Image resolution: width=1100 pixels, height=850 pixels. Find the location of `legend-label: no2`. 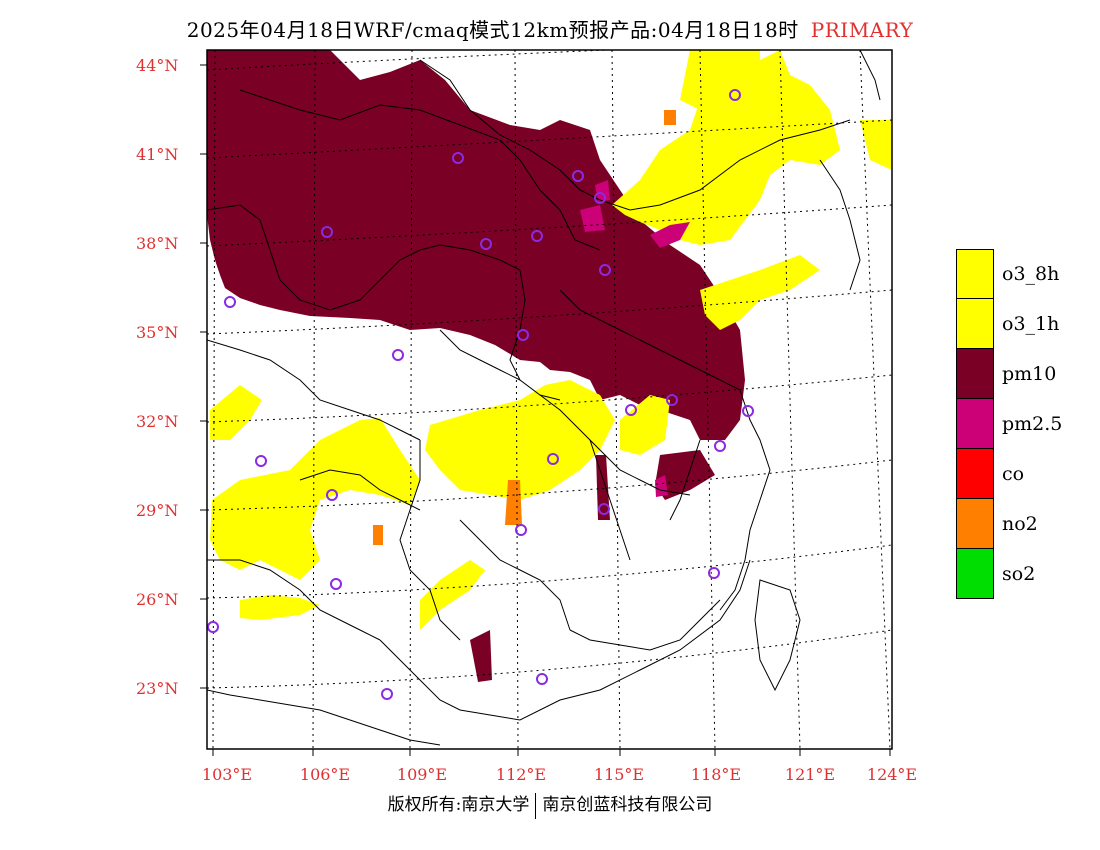

legend-label: no2 is located at coordinates (1020, 524).